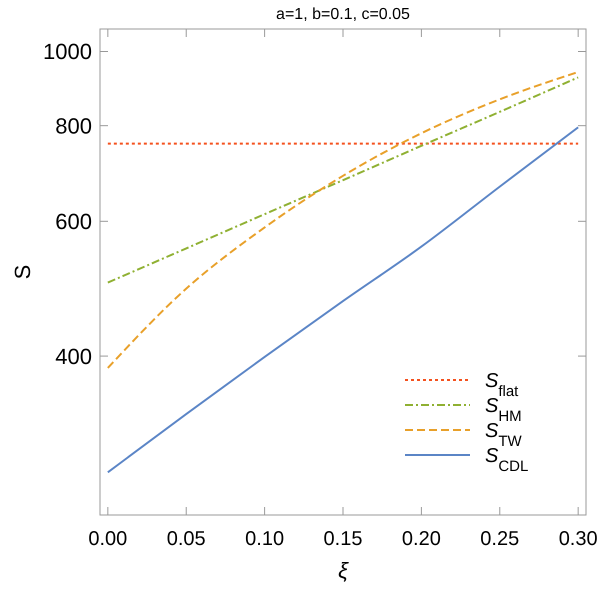 This screenshot has height=596, width=600. What do you see at coordinates (500, 539) in the screenshot?
I see `x-tick-label: 0.25` at bounding box center [500, 539].